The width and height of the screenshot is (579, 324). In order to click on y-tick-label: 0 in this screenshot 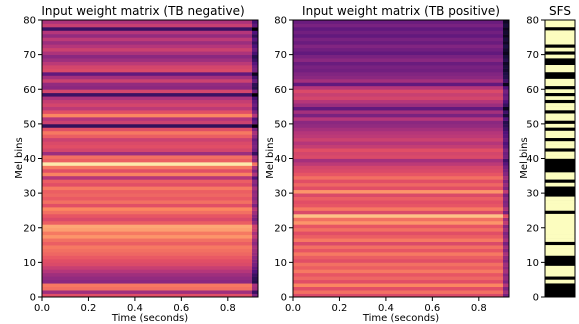, I will do `click(284, 298)`.